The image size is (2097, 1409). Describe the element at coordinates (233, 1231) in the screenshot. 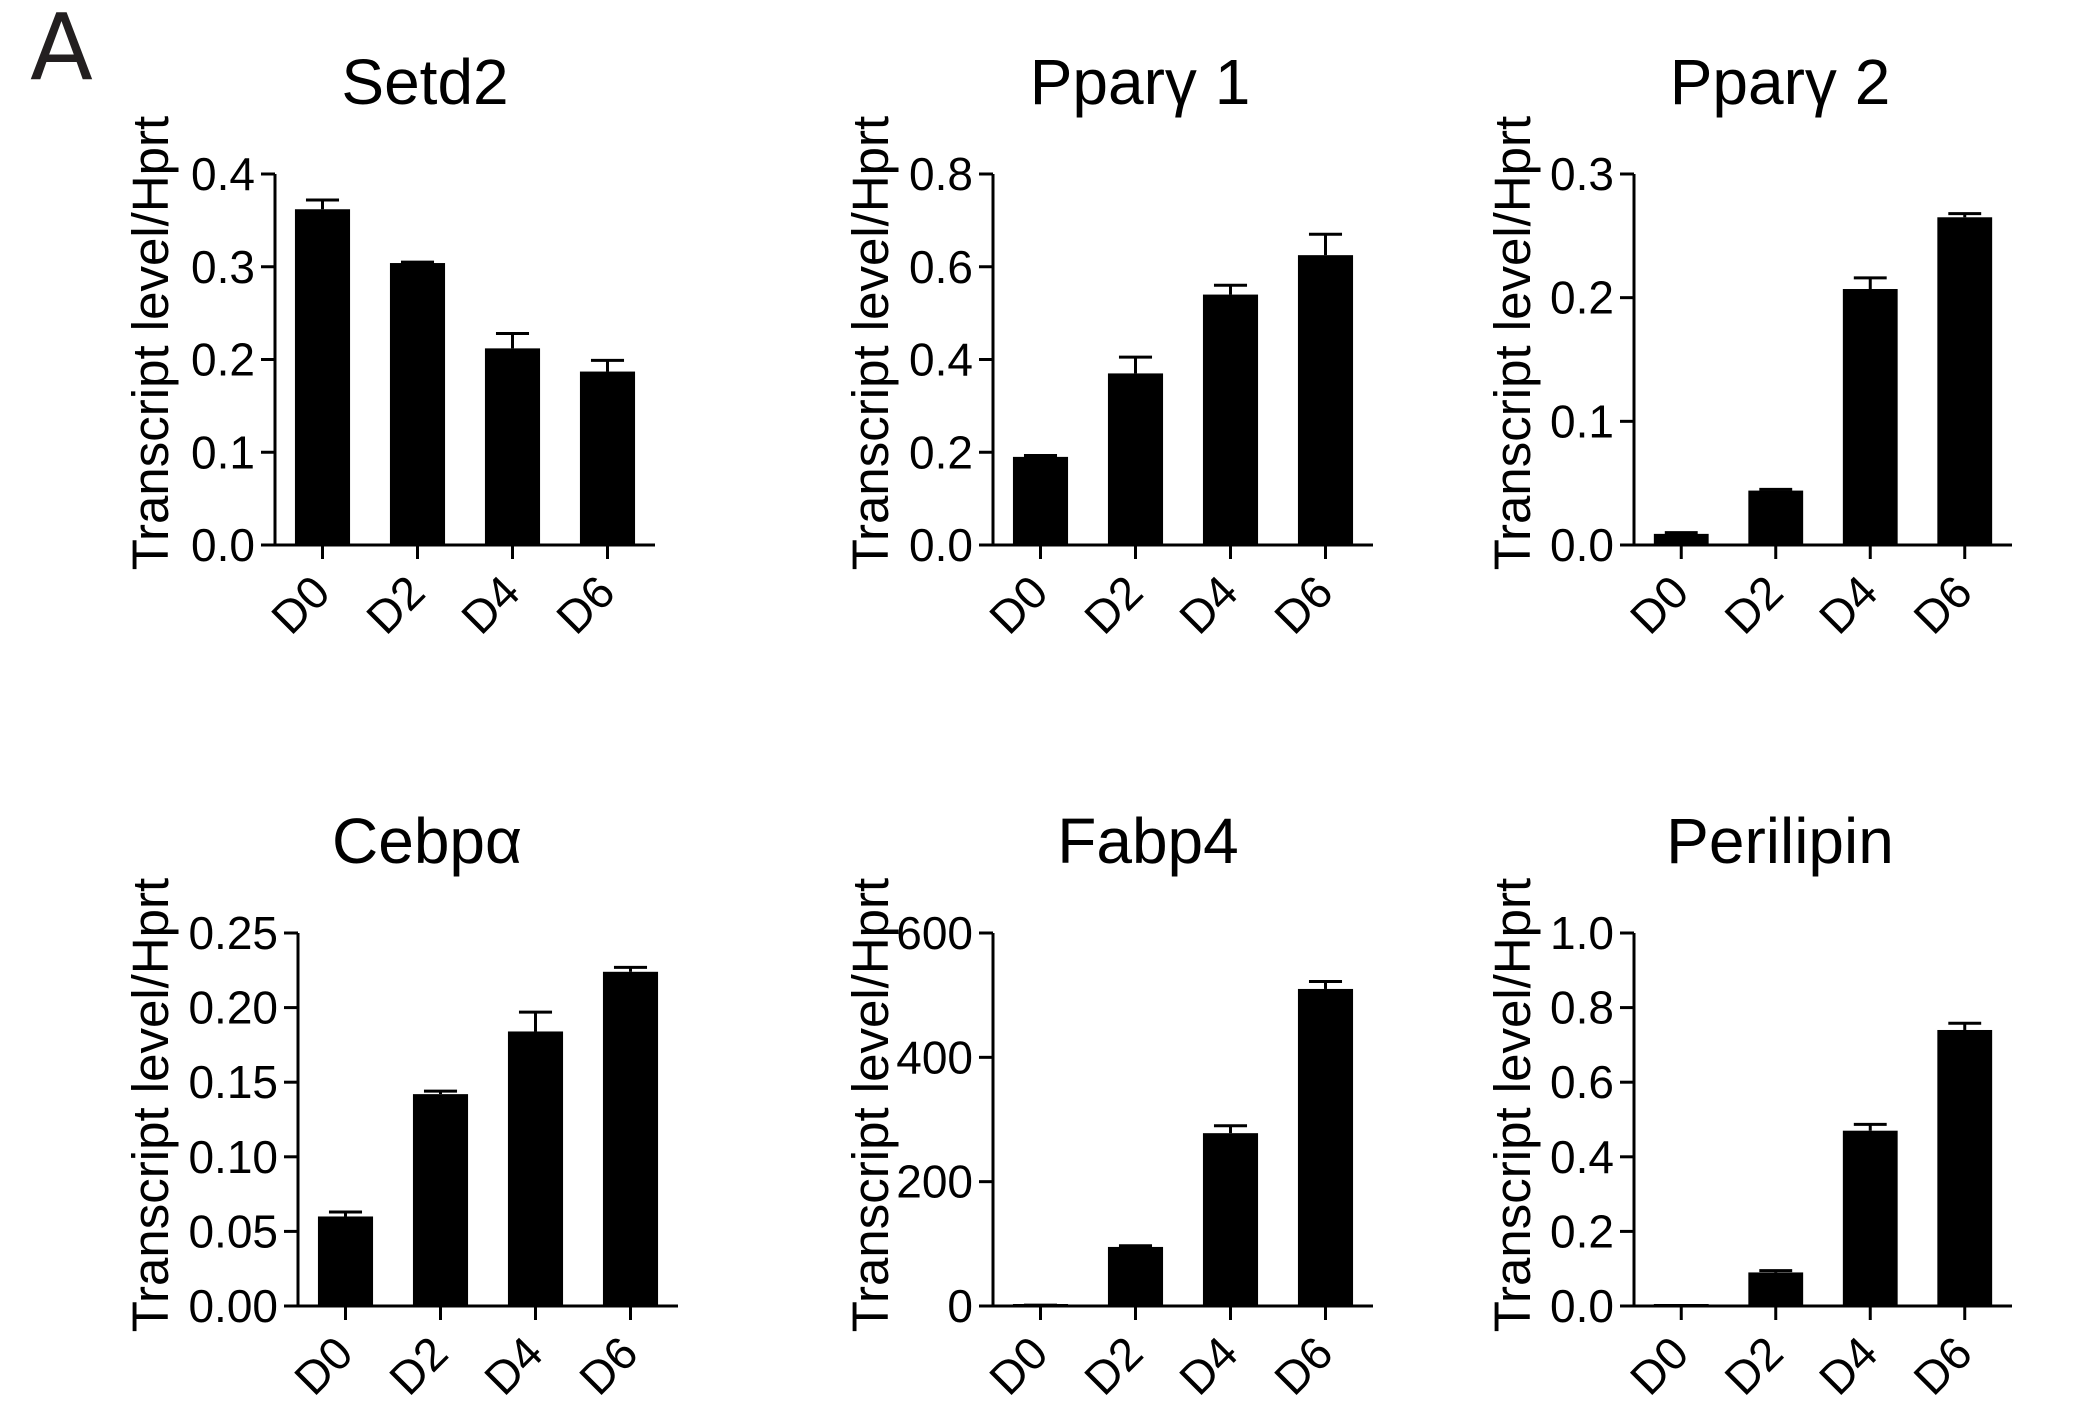

I see `y-tick-label: 0.05` at that location.